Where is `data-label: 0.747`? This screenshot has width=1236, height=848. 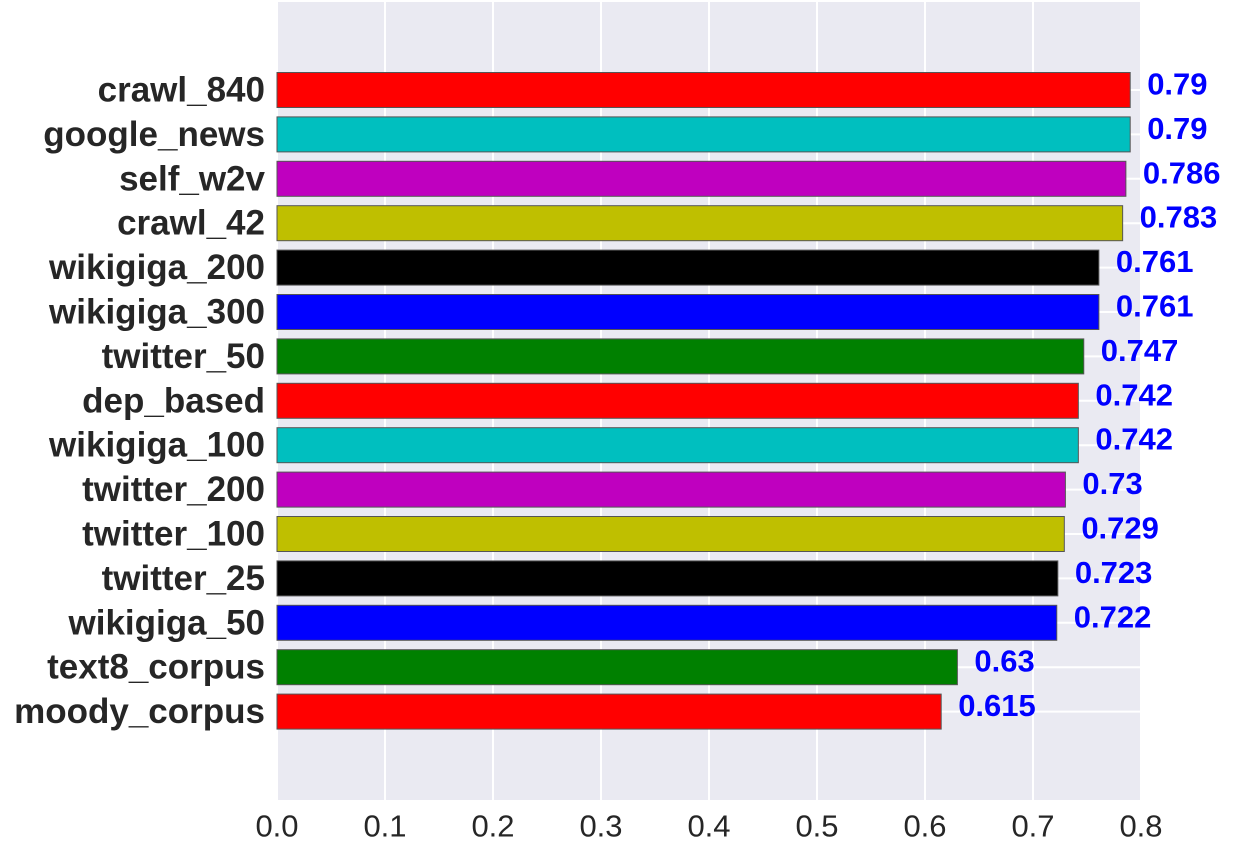 data-label: 0.747 is located at coordinates (1140, 350).